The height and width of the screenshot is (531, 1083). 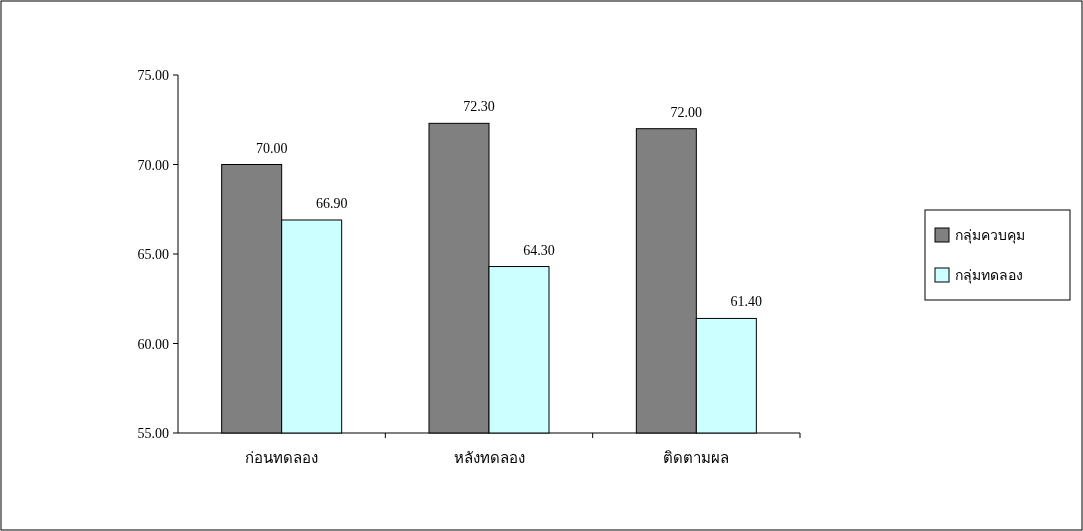 I want to click on y-tick-label: 60.00, so click(x=153, y=344).